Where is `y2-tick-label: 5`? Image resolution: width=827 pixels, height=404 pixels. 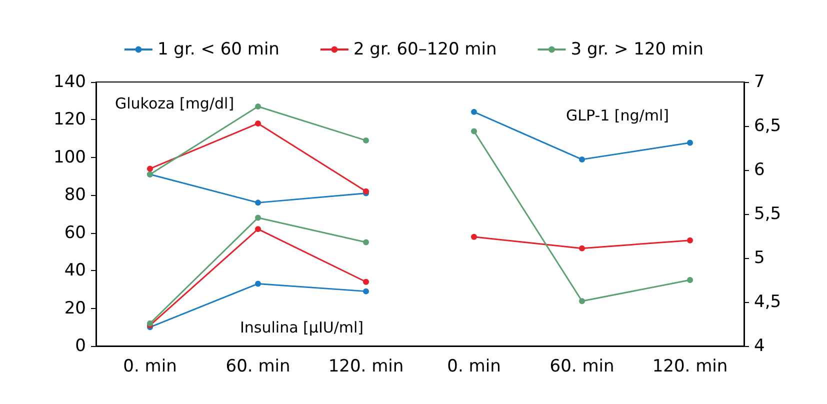
y2-tick-label: 5 is located at coordinates (759, 258).